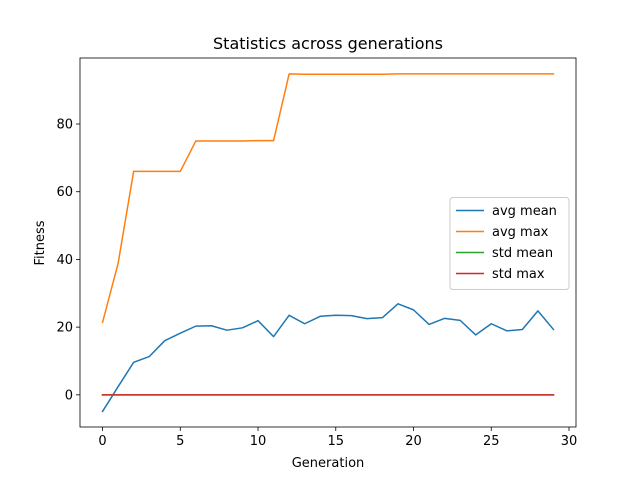 The image size is (640, 480). Describe the element at coordinates (64, 125) in the screenshot. I see `y-tick-label: 80` at that location.